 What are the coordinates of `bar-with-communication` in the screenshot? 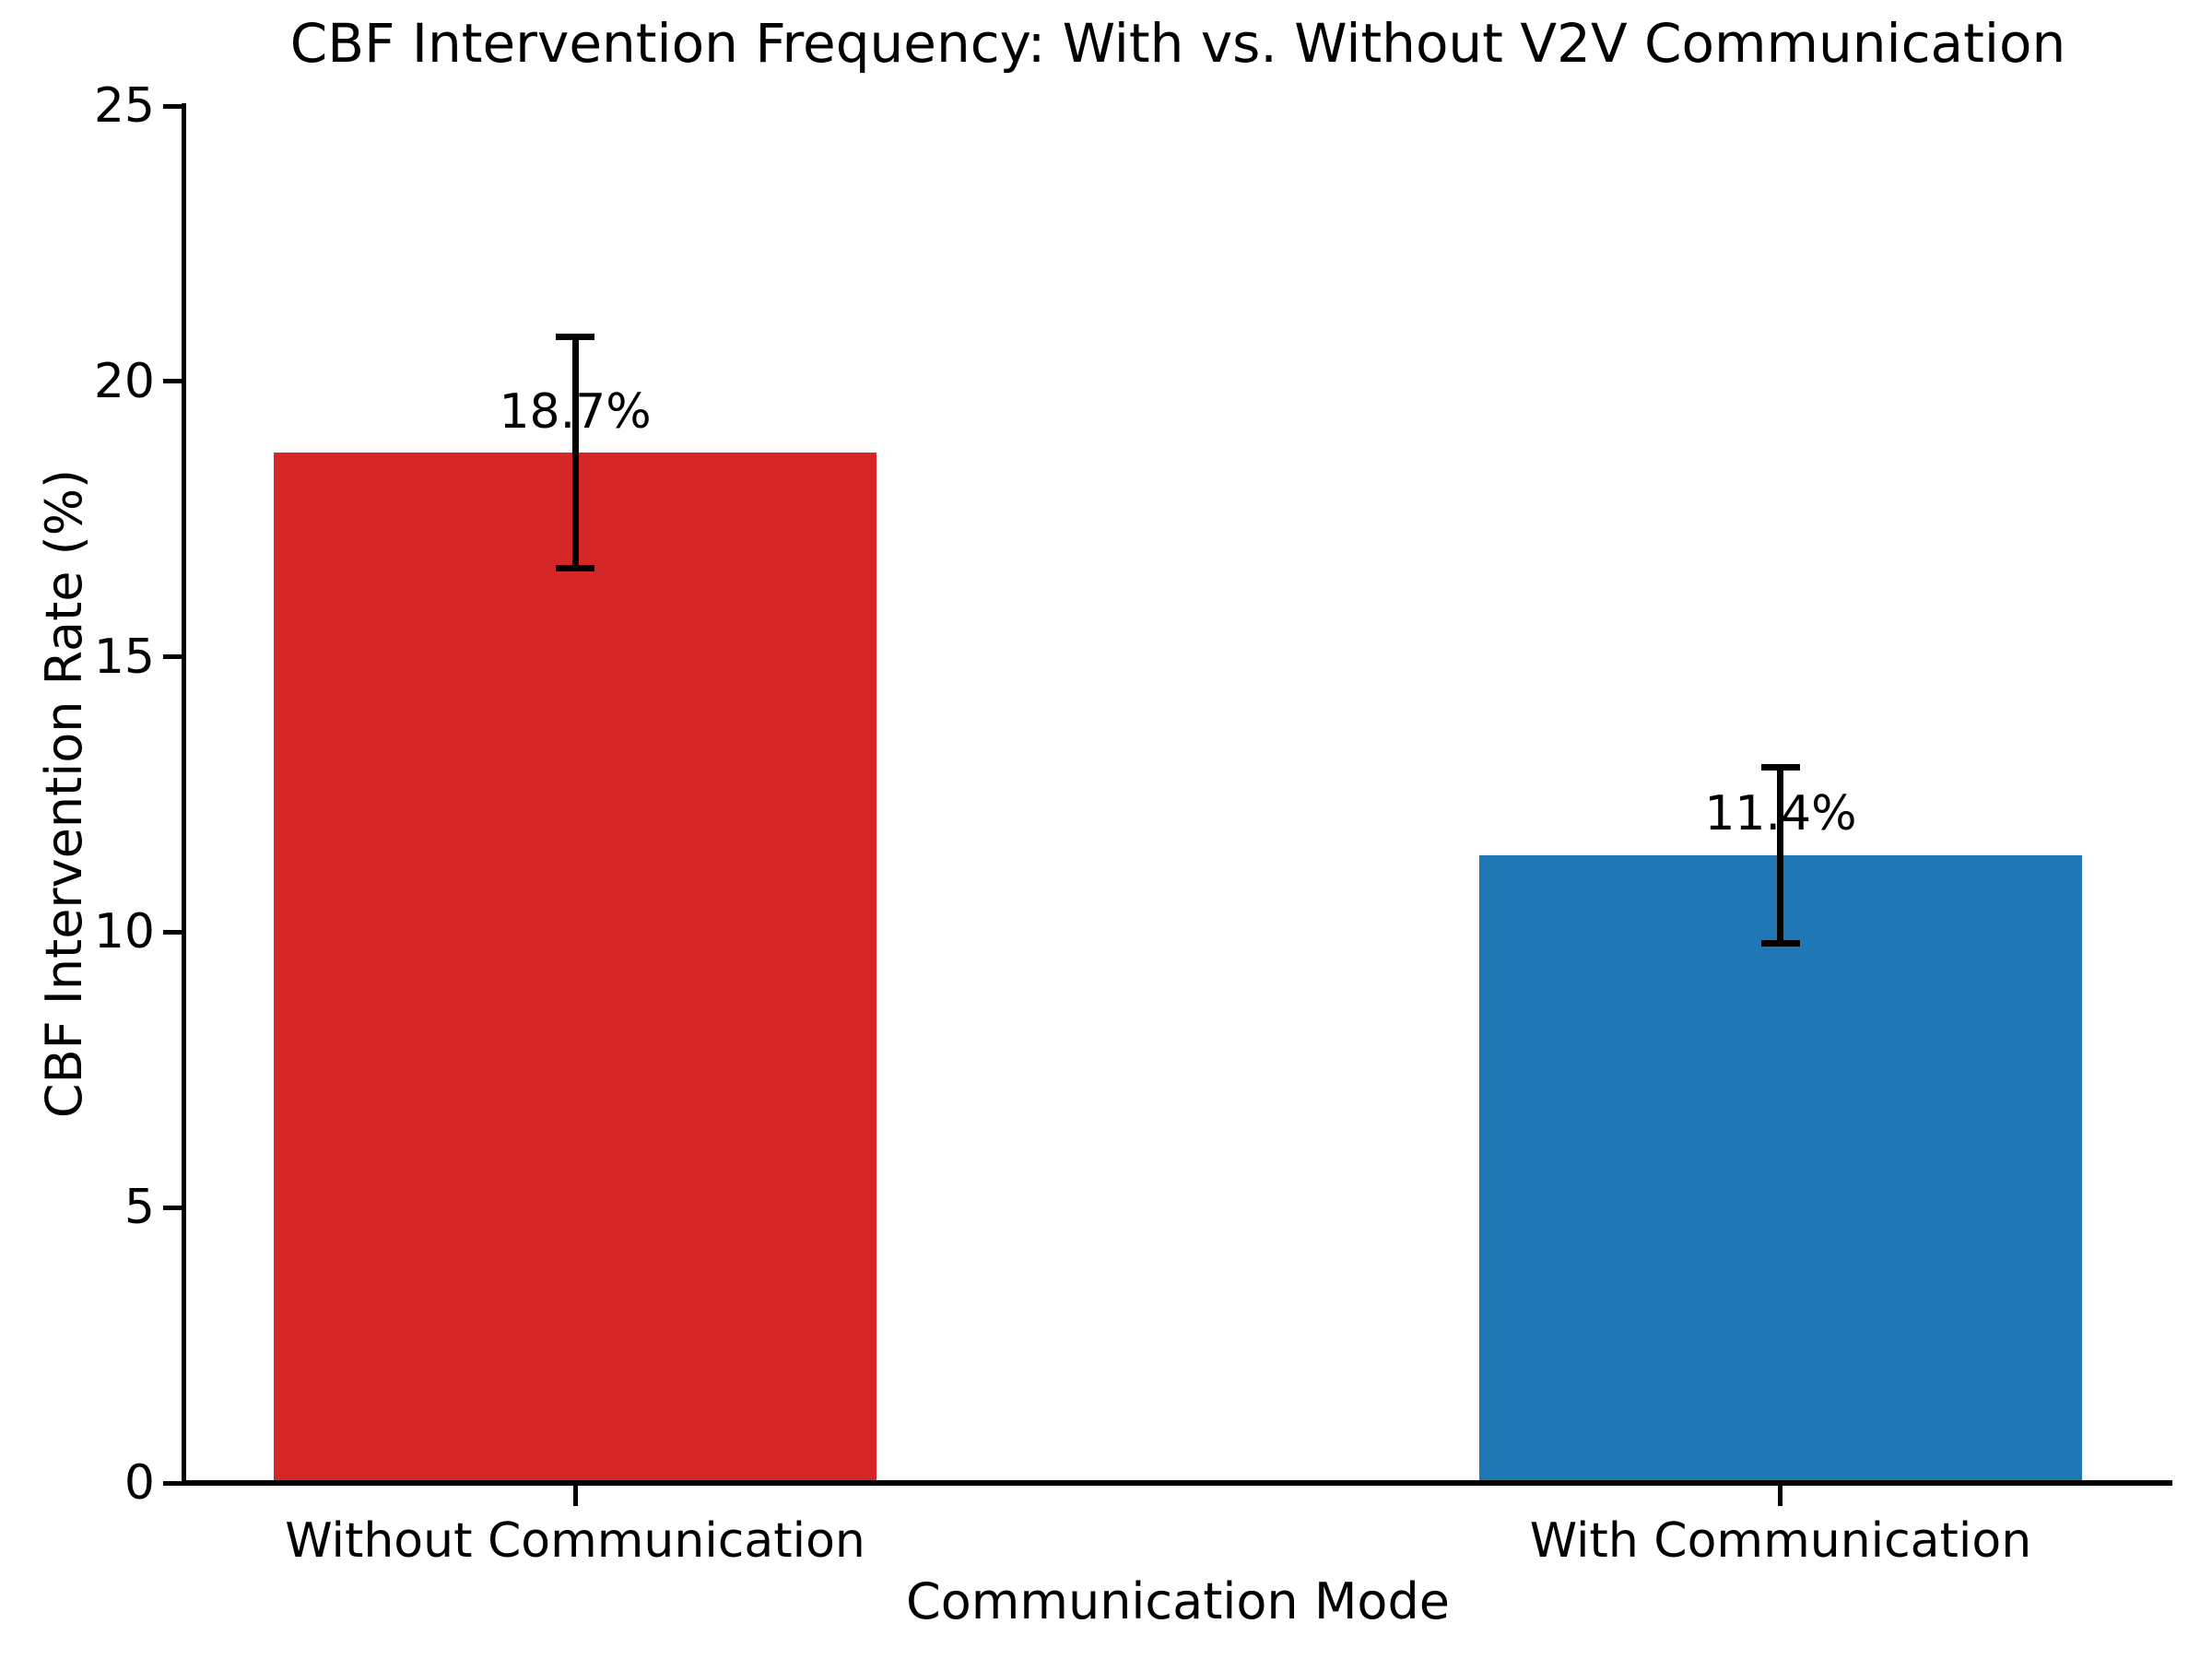 It's located at (1780, 1168).